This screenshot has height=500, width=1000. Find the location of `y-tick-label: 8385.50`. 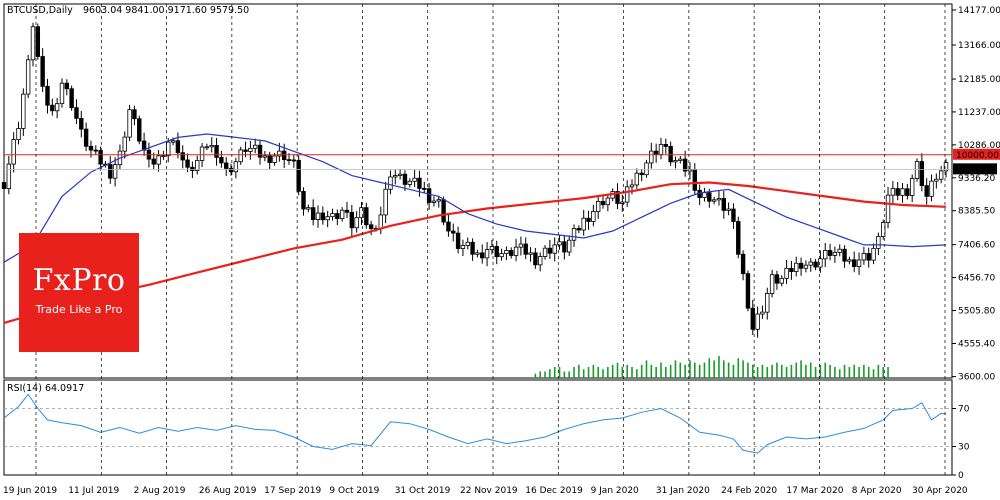

y-tick-label: 8385.50 is located at coordinates (976, 212).